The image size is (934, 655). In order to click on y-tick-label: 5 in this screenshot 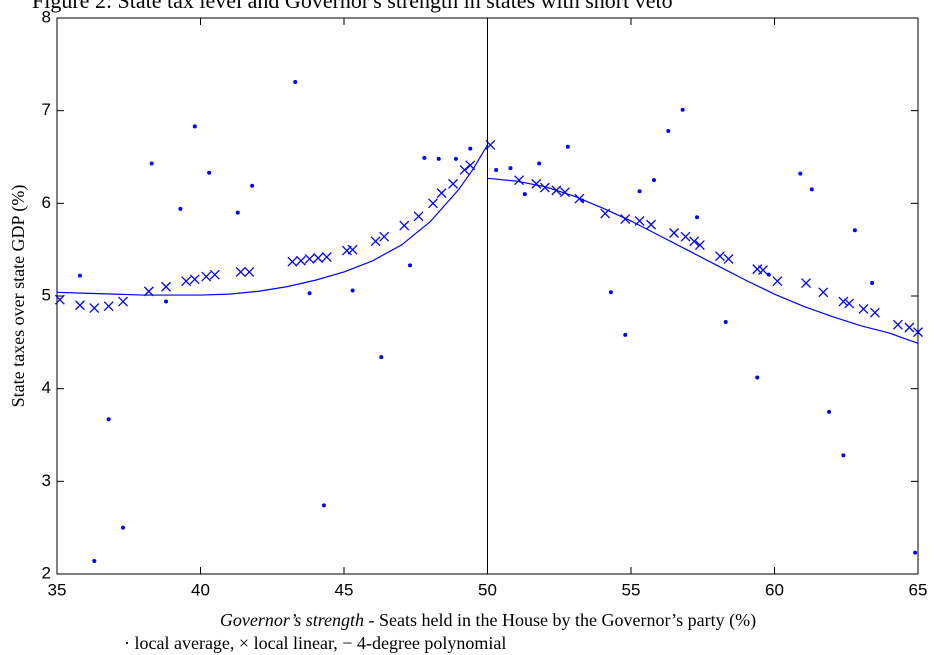, I will do `click(46, 294)`.